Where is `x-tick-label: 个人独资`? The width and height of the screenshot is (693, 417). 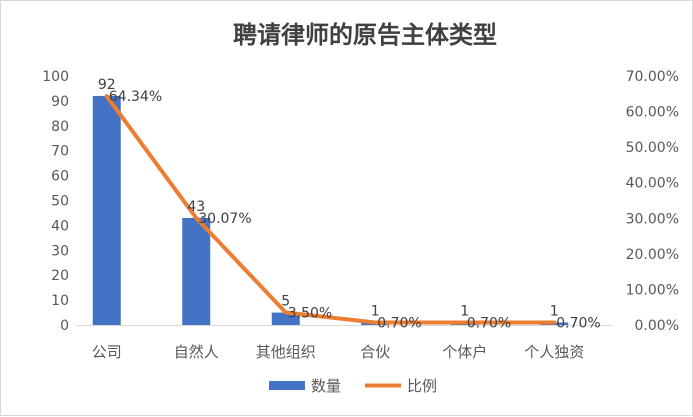 x-tick-label: 个人独资 is located at coordinates (554, 352).